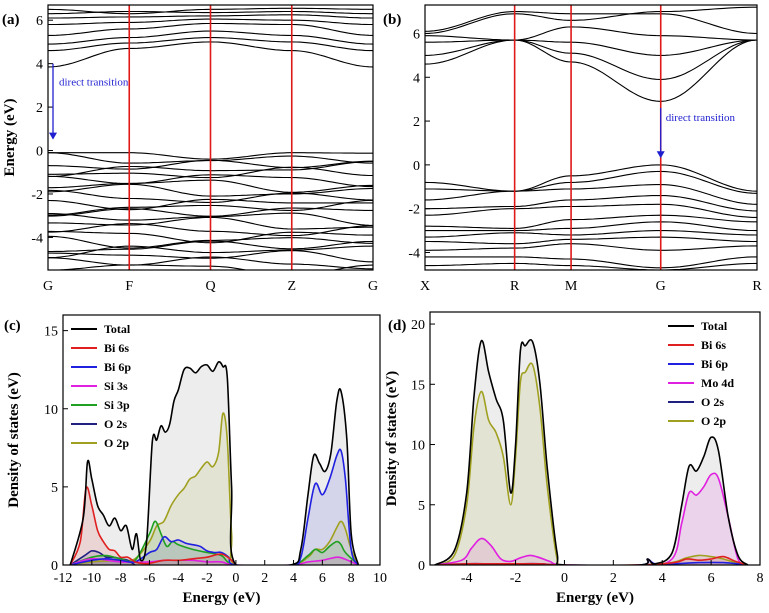 The image size is (769, 613). Describe the element at coordinates (425, 286) in the screenshot. I see `kpoint-label-b: X` at that location.